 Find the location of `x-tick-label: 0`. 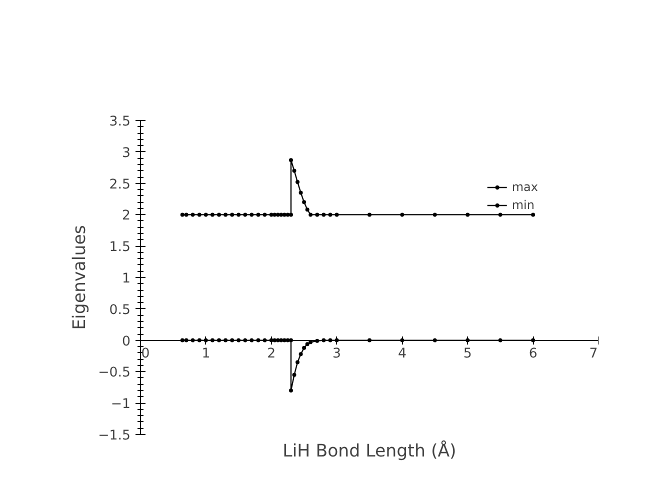

x-tick-label: 0 is located at coordinates (145, 354).